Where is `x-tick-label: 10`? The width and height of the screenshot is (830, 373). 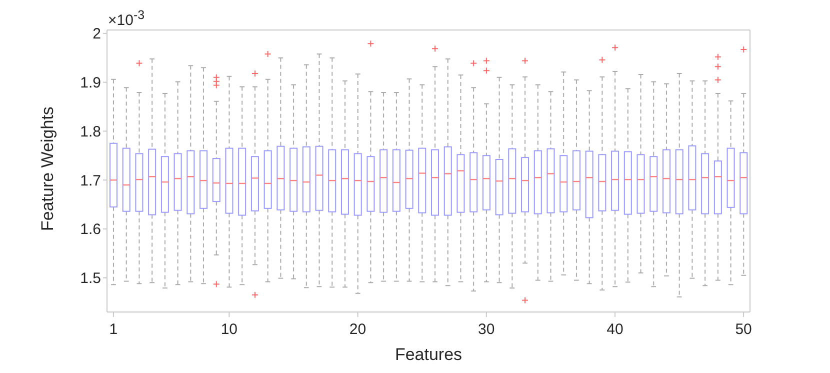
x-tick-label: 10 is located at coordinates (229, 329).